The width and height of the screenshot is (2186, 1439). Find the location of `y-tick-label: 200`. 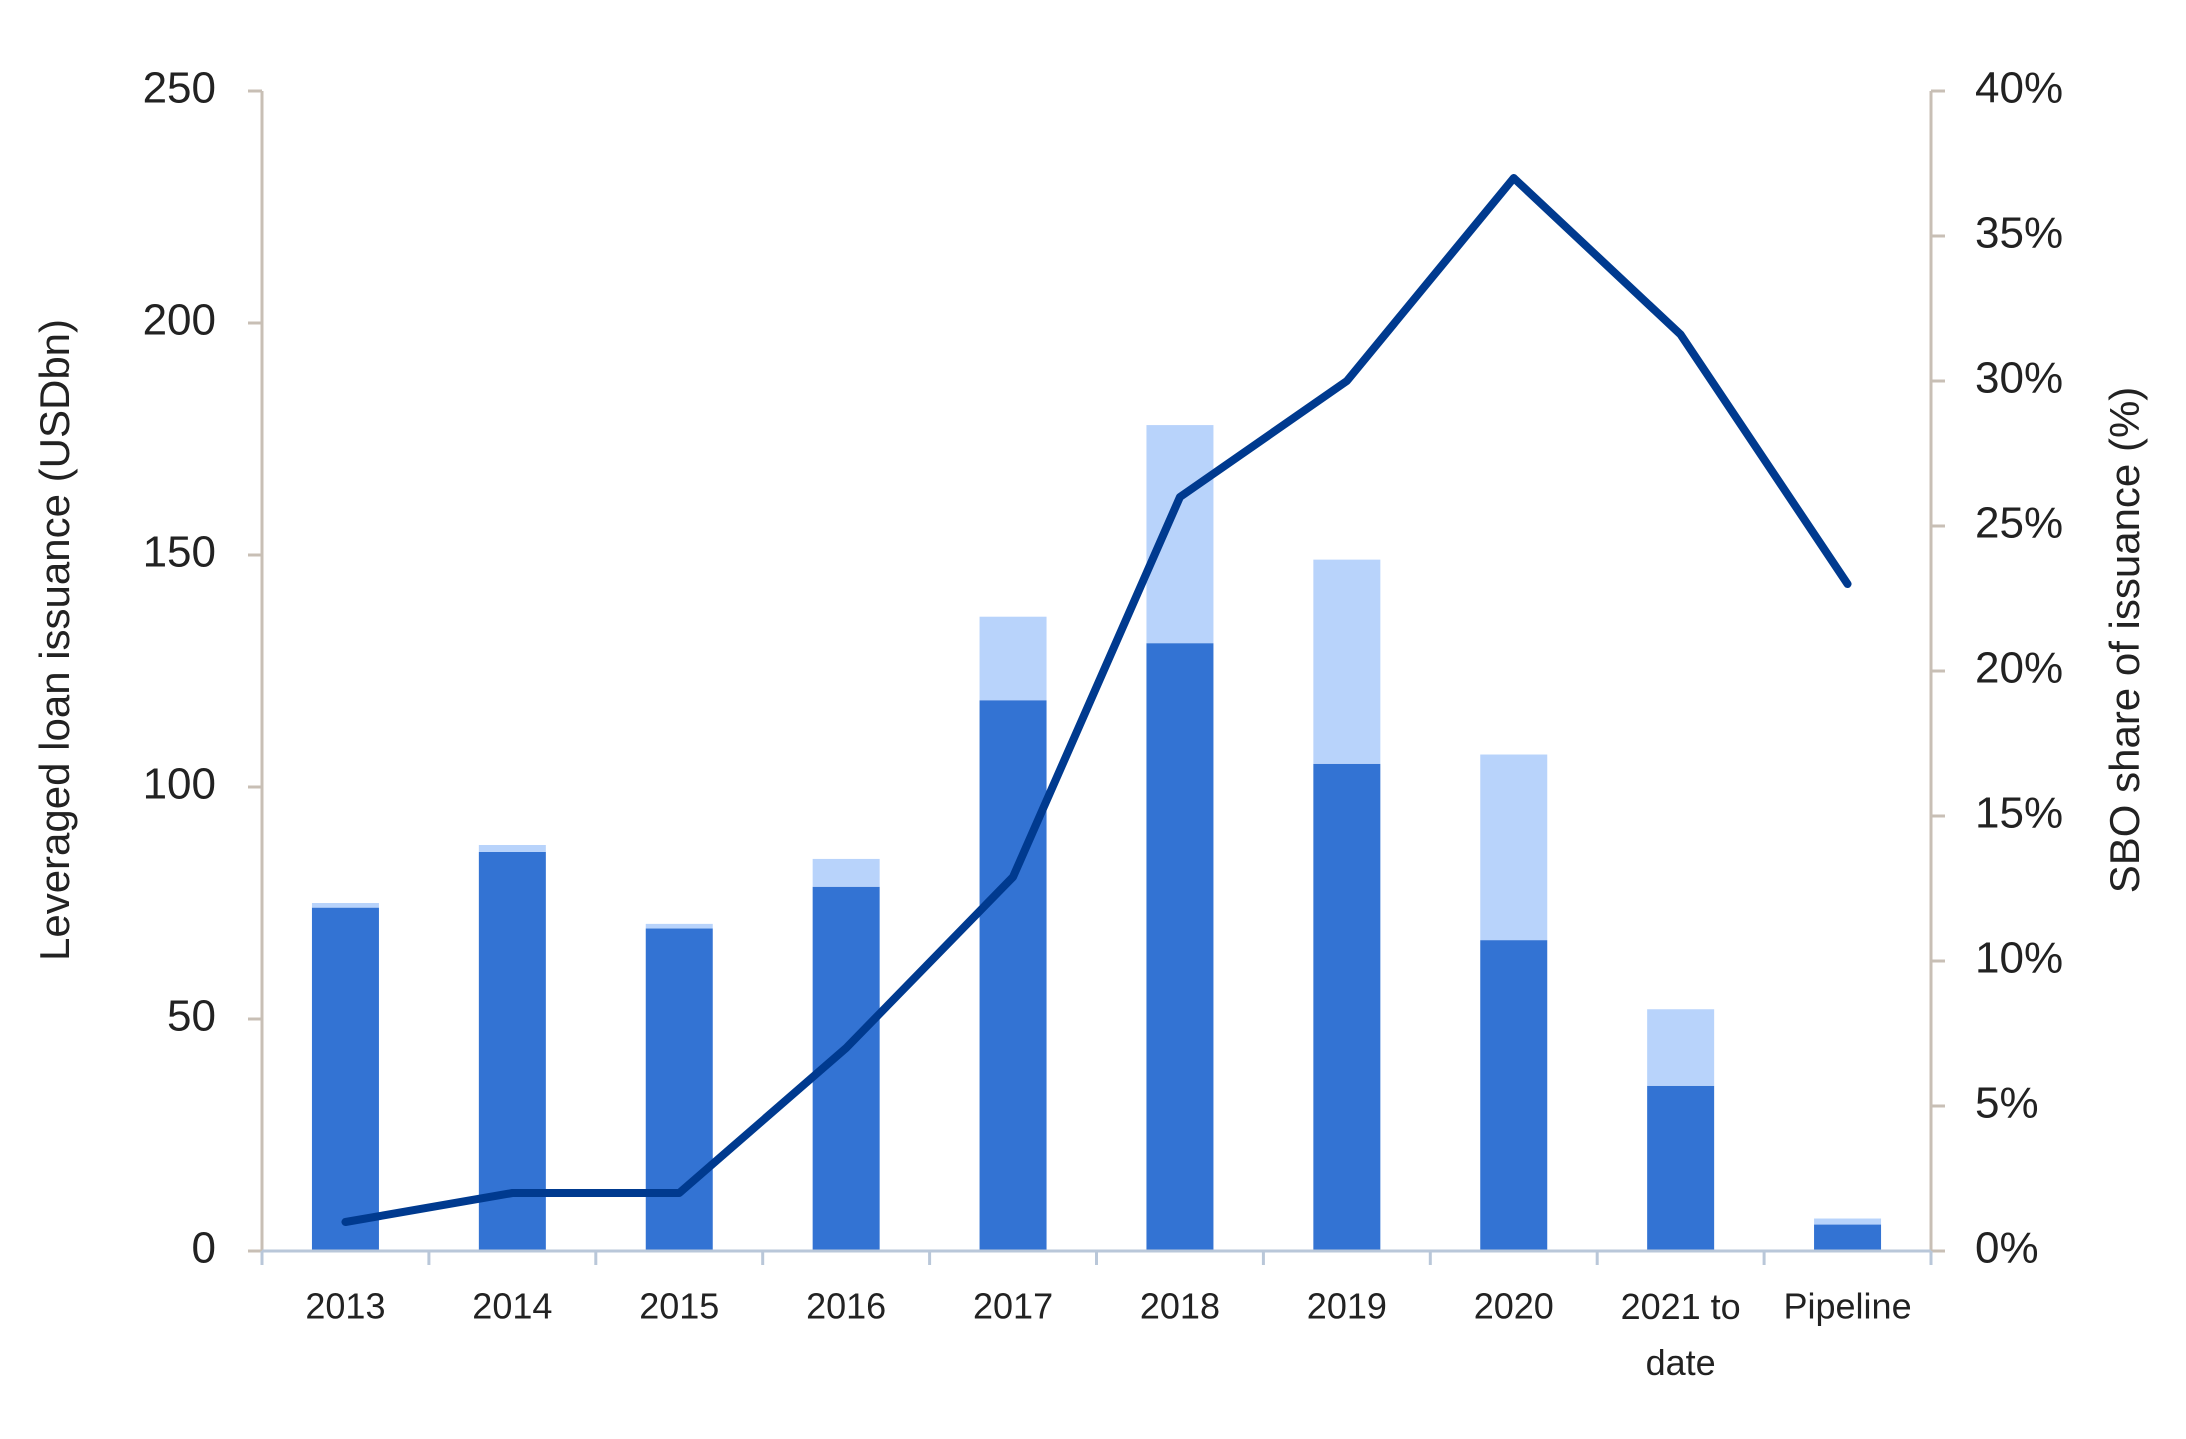

y-tick-label: 200 is located at coordinates (179, 320).